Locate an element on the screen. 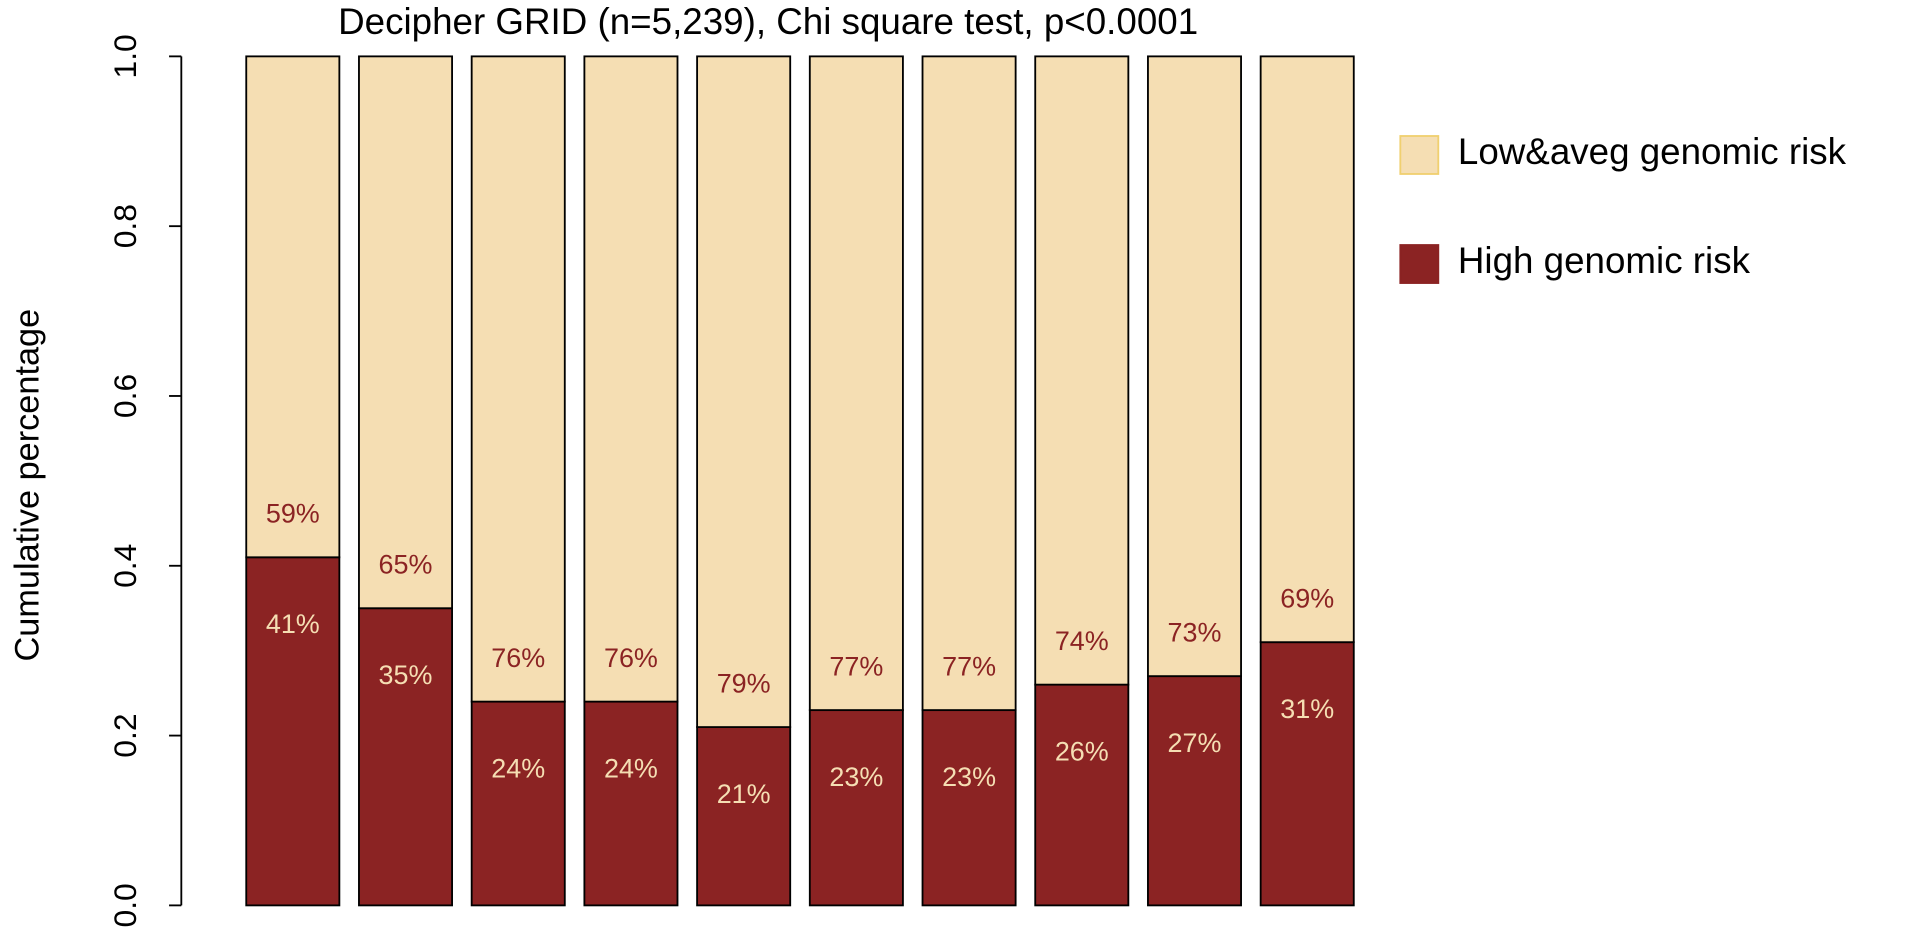  data-label: 35% is located at coordinates (406, 675).